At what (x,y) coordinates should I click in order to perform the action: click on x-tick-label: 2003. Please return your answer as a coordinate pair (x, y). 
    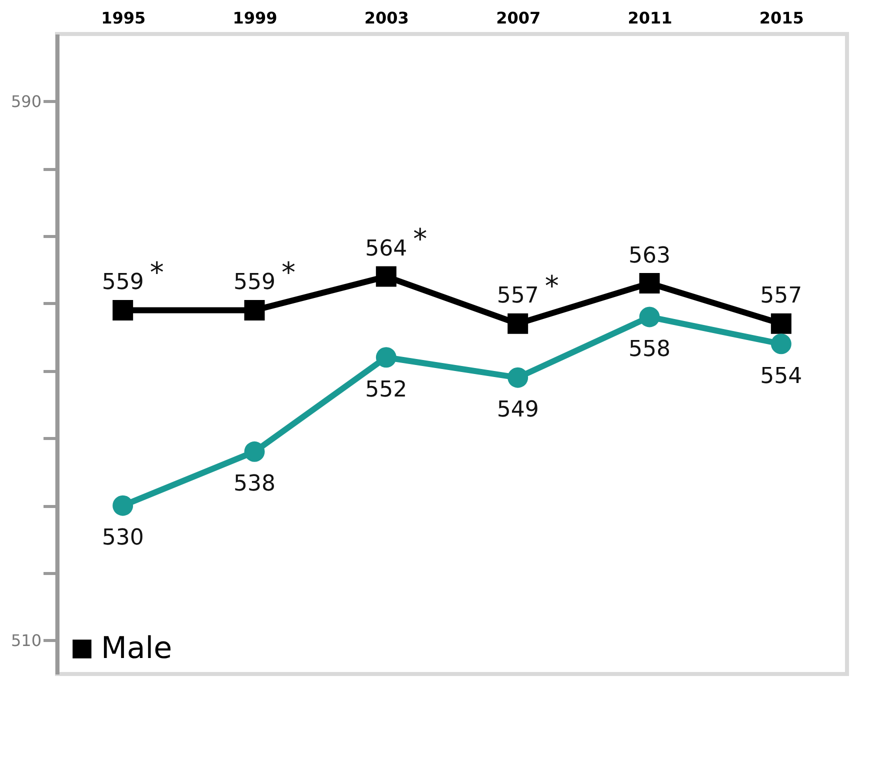
    Looking at the image, I should click on (386, 18).